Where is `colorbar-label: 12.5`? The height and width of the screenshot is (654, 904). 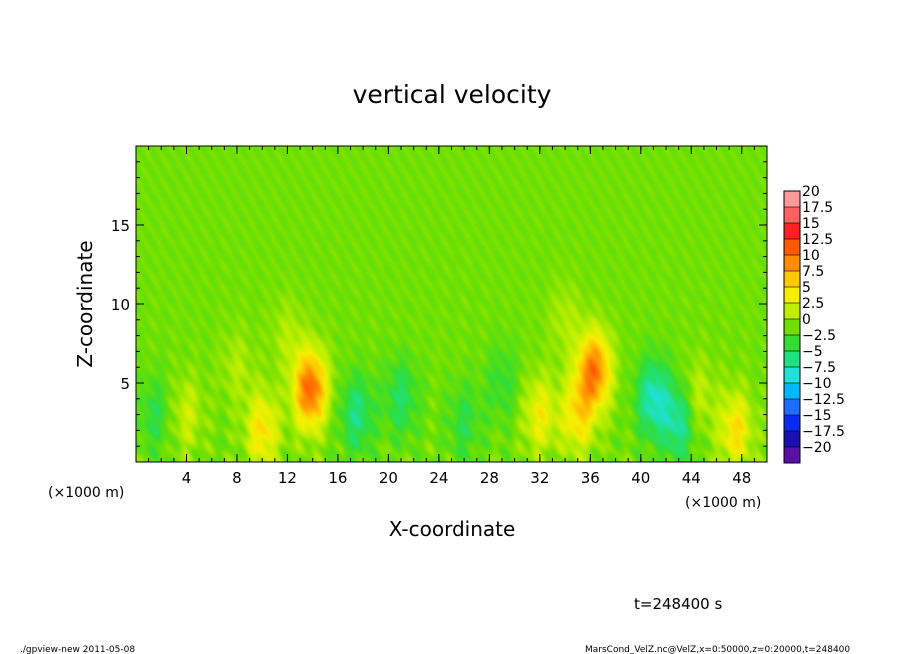 colorbar-label: 12.5 is located at coordinates (817, 240).